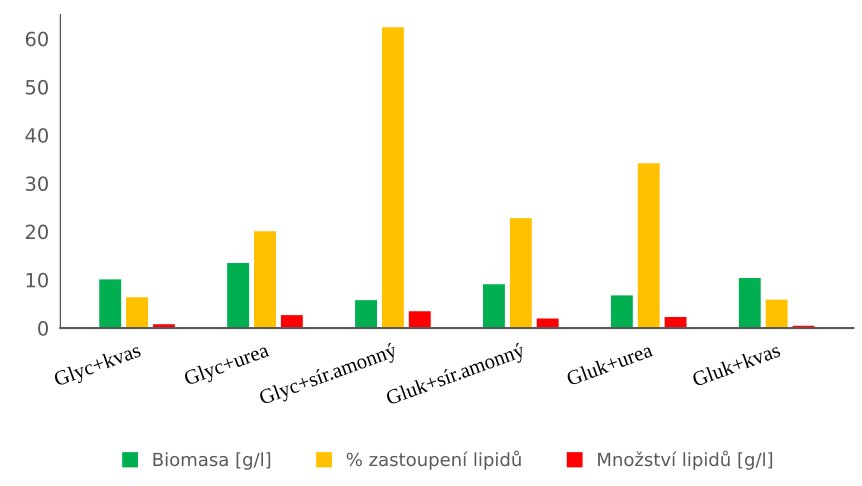 Image resolution: width=862 pixels, height=486 pixels. Describe the element at coordinates (37, 280) in the screenshot. I see `y-tick-label: 10` at that location.